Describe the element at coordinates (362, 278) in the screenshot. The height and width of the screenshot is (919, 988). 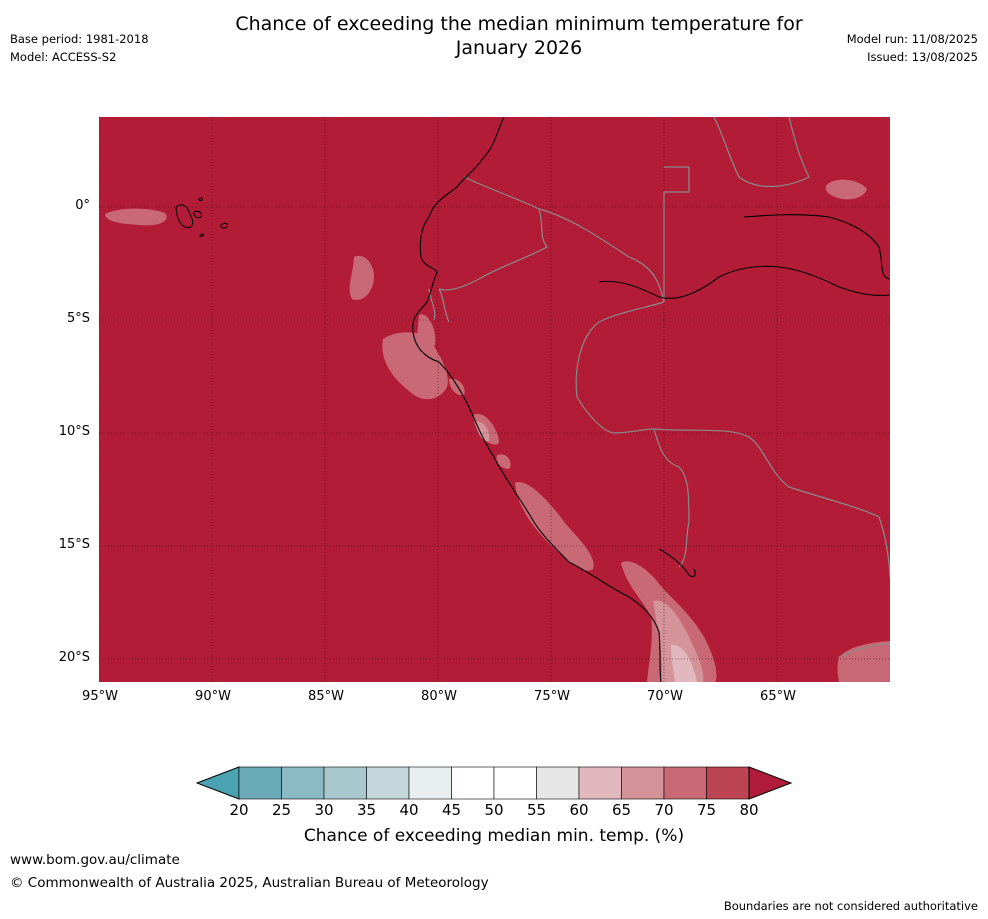
I see `patch-offshore-ecuador` at that location.